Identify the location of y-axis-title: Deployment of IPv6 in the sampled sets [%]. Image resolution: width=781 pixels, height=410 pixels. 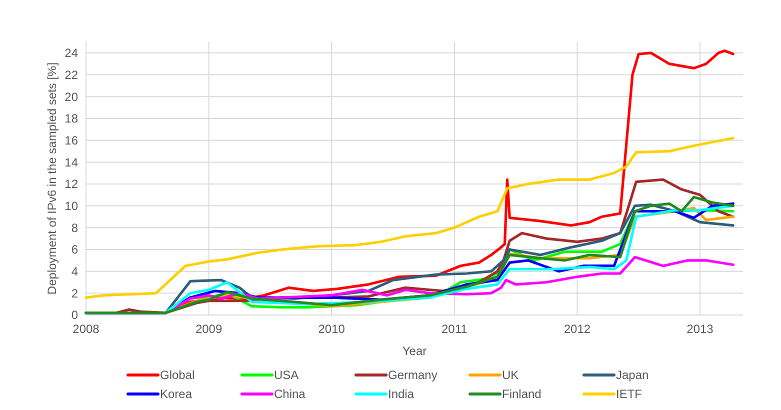
(52, 178).